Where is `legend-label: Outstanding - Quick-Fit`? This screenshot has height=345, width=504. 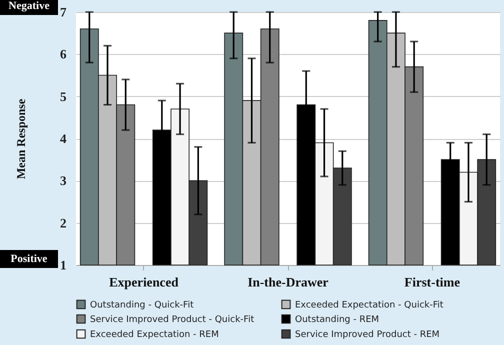 legend-label: Outstanding - Quick-Fit is located at coordinates (142, 305).